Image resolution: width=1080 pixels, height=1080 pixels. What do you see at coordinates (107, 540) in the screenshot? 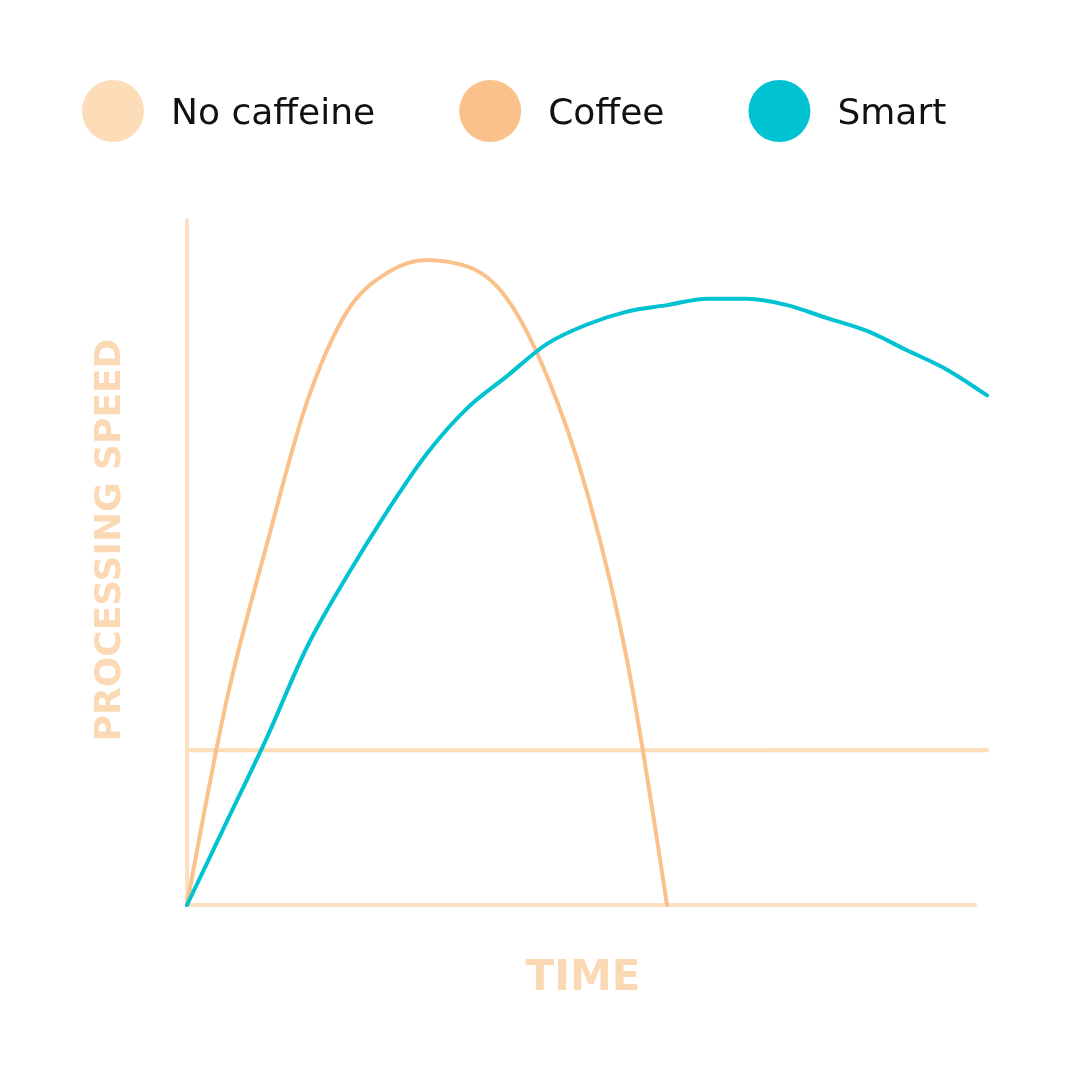
I see `y-axis-title: PROCESSING SPEED` at bounding box center [107, 540].